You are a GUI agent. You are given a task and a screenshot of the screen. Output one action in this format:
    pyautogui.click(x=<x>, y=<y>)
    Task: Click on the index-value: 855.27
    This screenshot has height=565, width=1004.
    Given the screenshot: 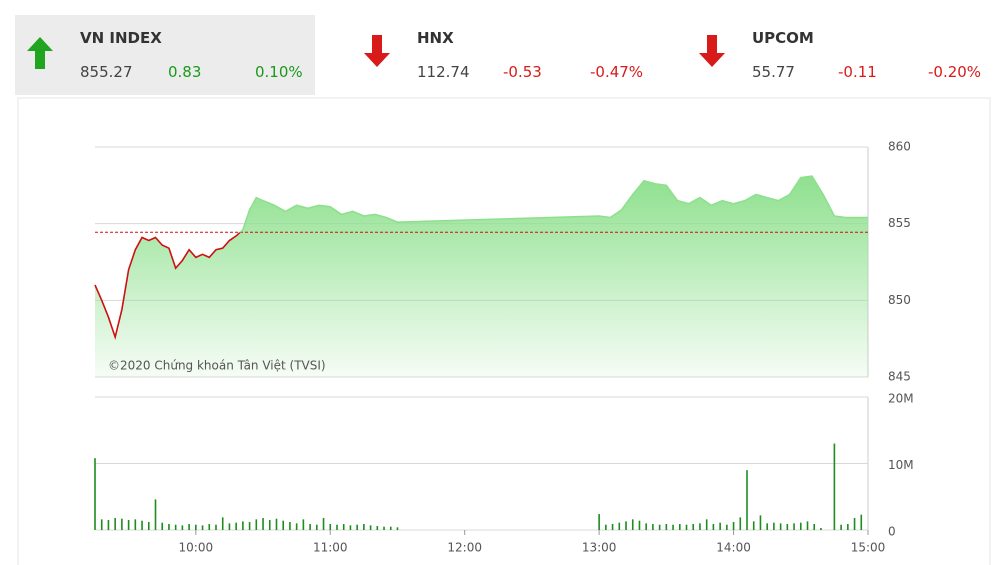 What is the action you would take?
    pyautogui.click(x=106, y=72)
    